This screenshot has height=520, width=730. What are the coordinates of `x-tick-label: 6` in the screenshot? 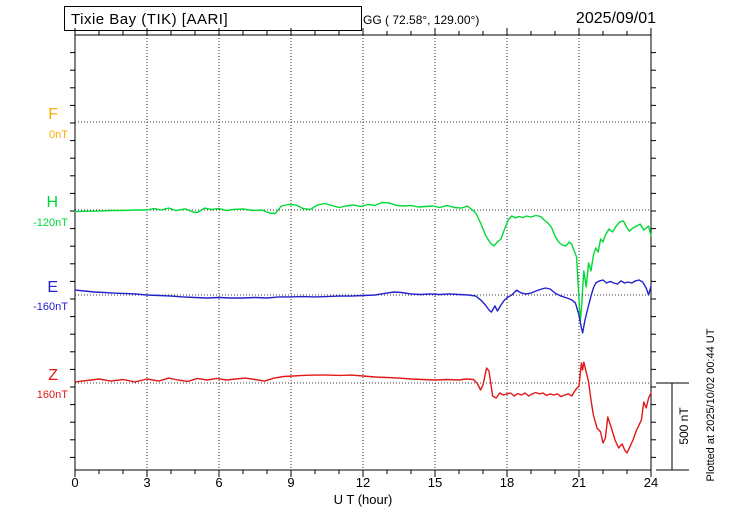 It's located at (218, 482).